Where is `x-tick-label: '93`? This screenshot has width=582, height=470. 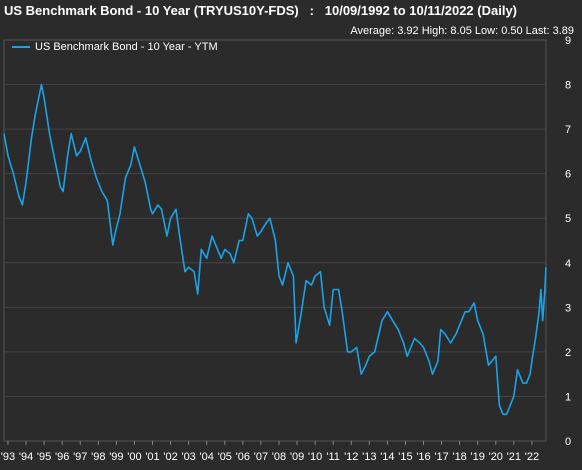 x-tick-label: '93 is located at coordinates (8, 457).